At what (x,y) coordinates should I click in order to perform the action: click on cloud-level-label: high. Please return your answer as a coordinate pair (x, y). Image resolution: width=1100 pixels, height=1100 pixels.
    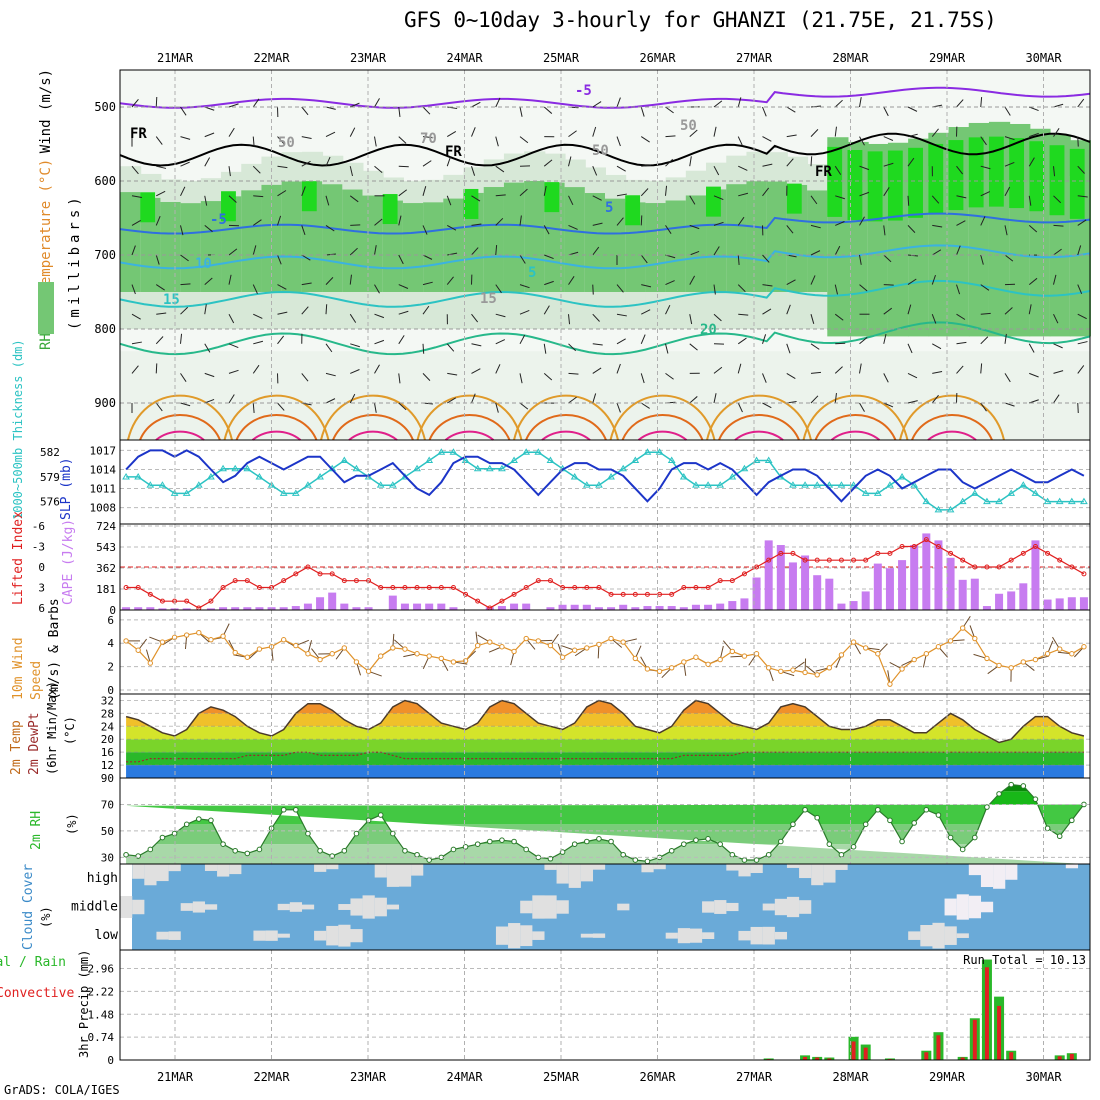
    Looking at the image, I should click on (102, 878).